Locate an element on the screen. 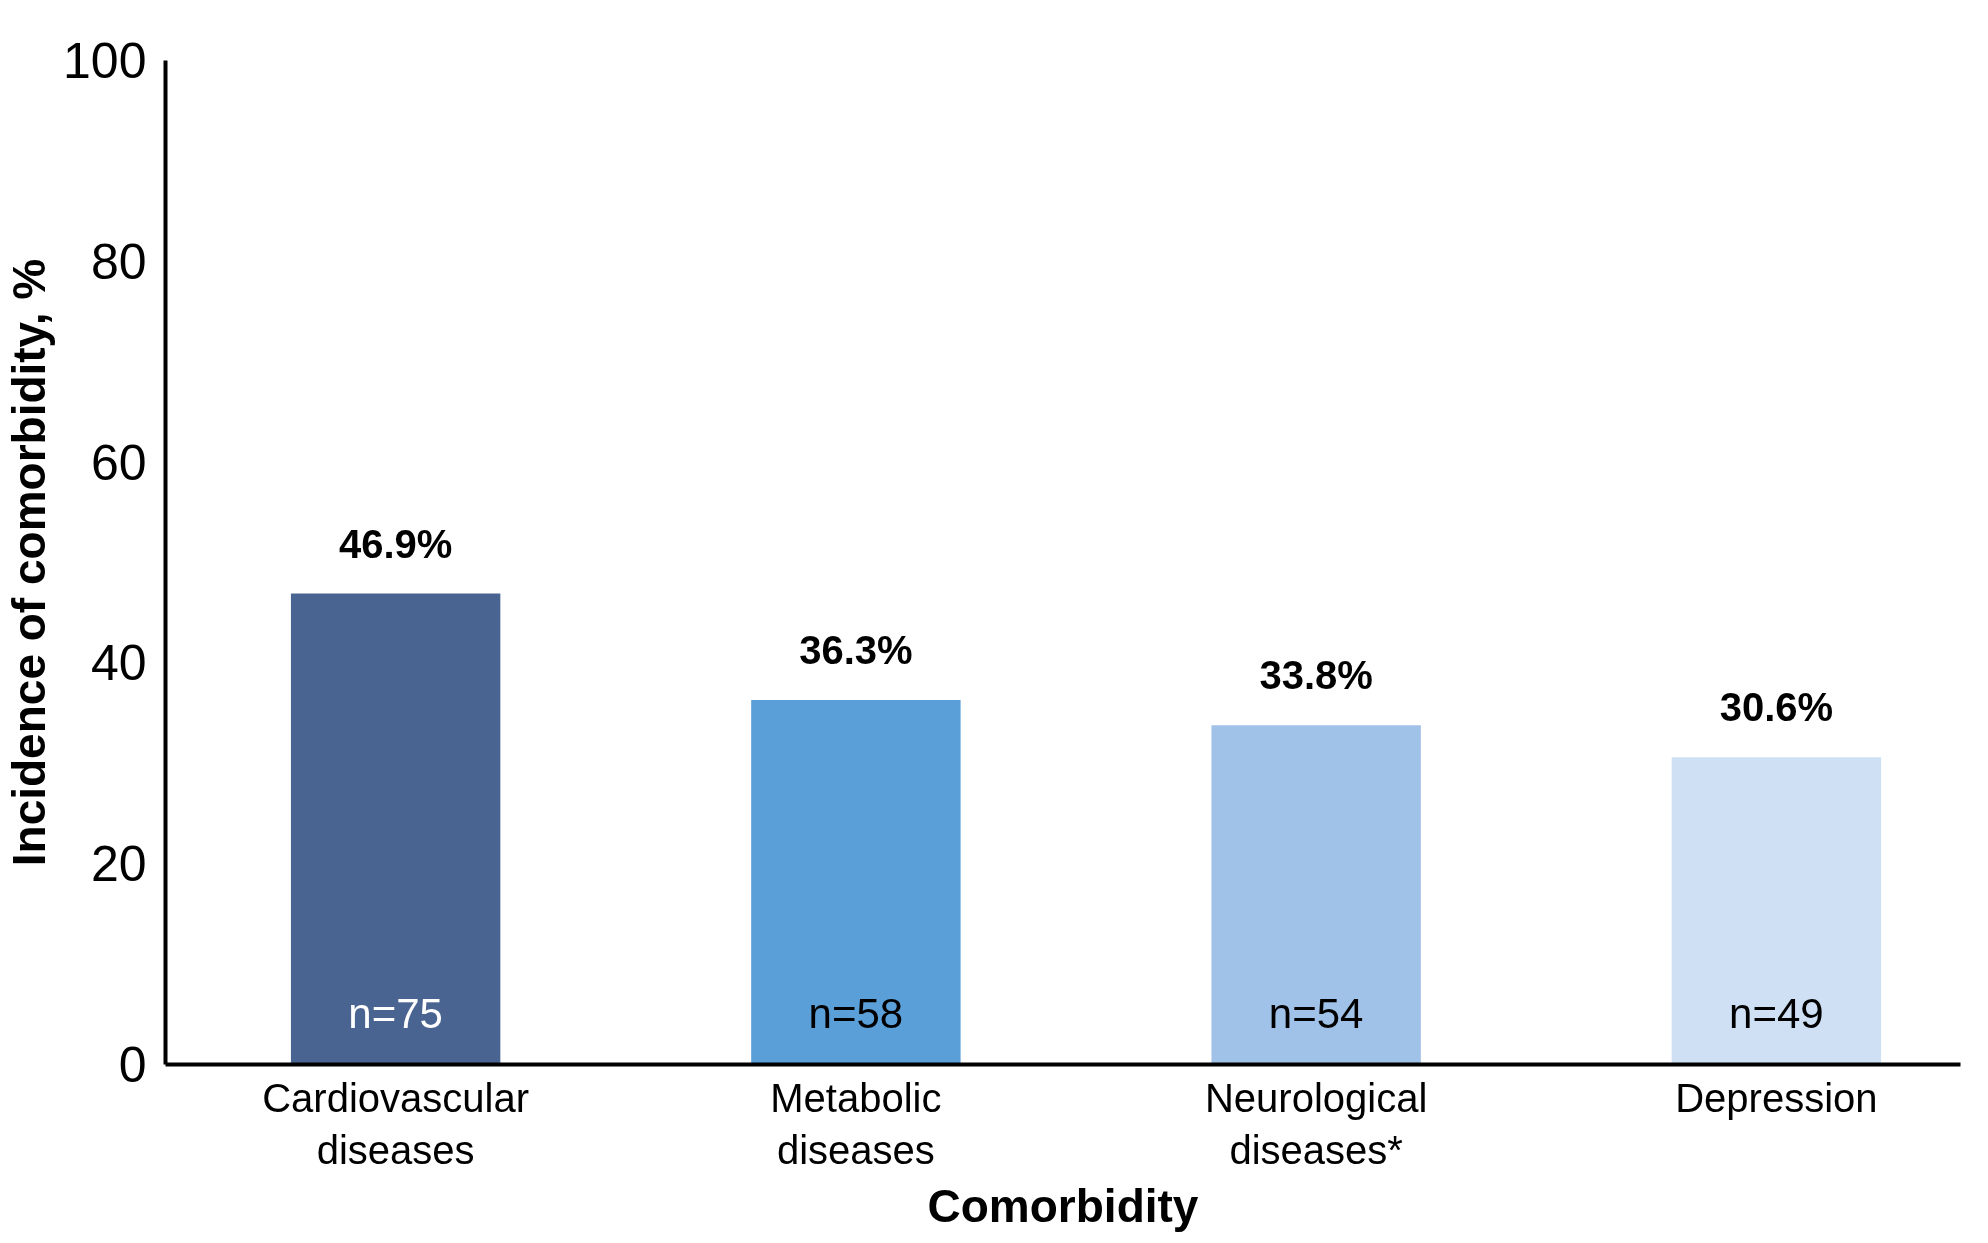 The height and width of the screenshot is (1243, 1988). y-tick-label: 20 is located at coordinates (118, 864).